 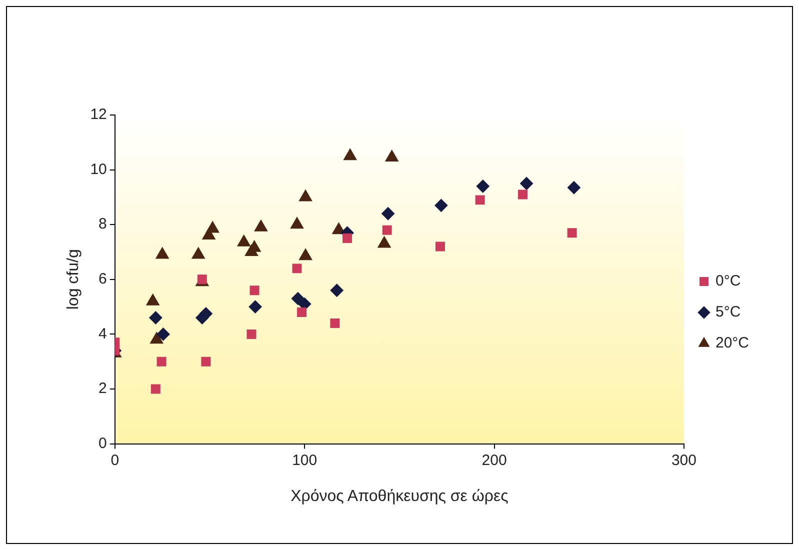 What do you see at coordinates (305, 460) in the screenshot?
I see `x-tick-label: 100` at bounding box center [305, 460].